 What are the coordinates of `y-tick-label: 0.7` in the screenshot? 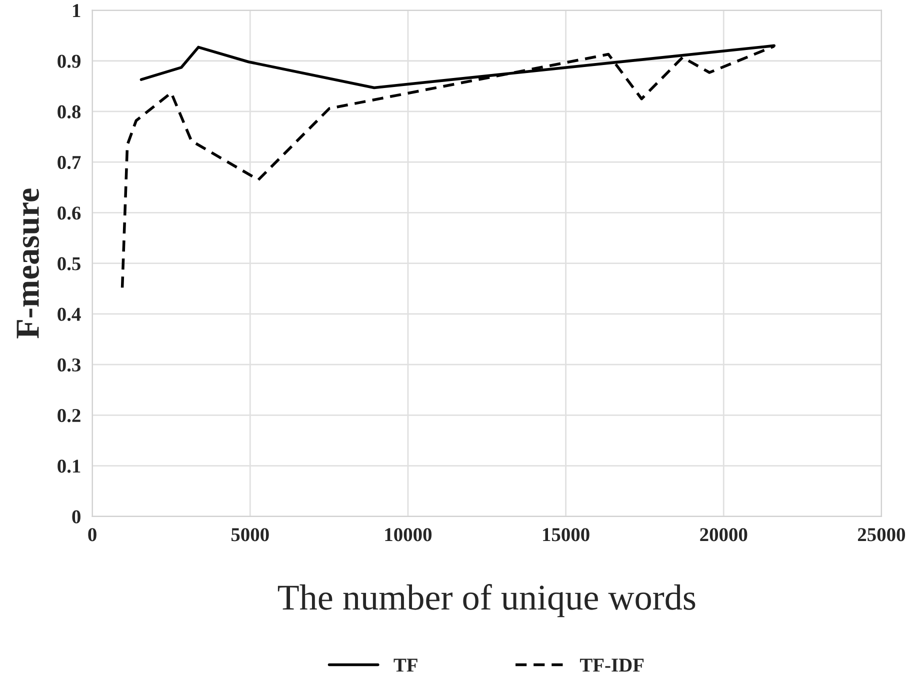 It's located at (69, 163).